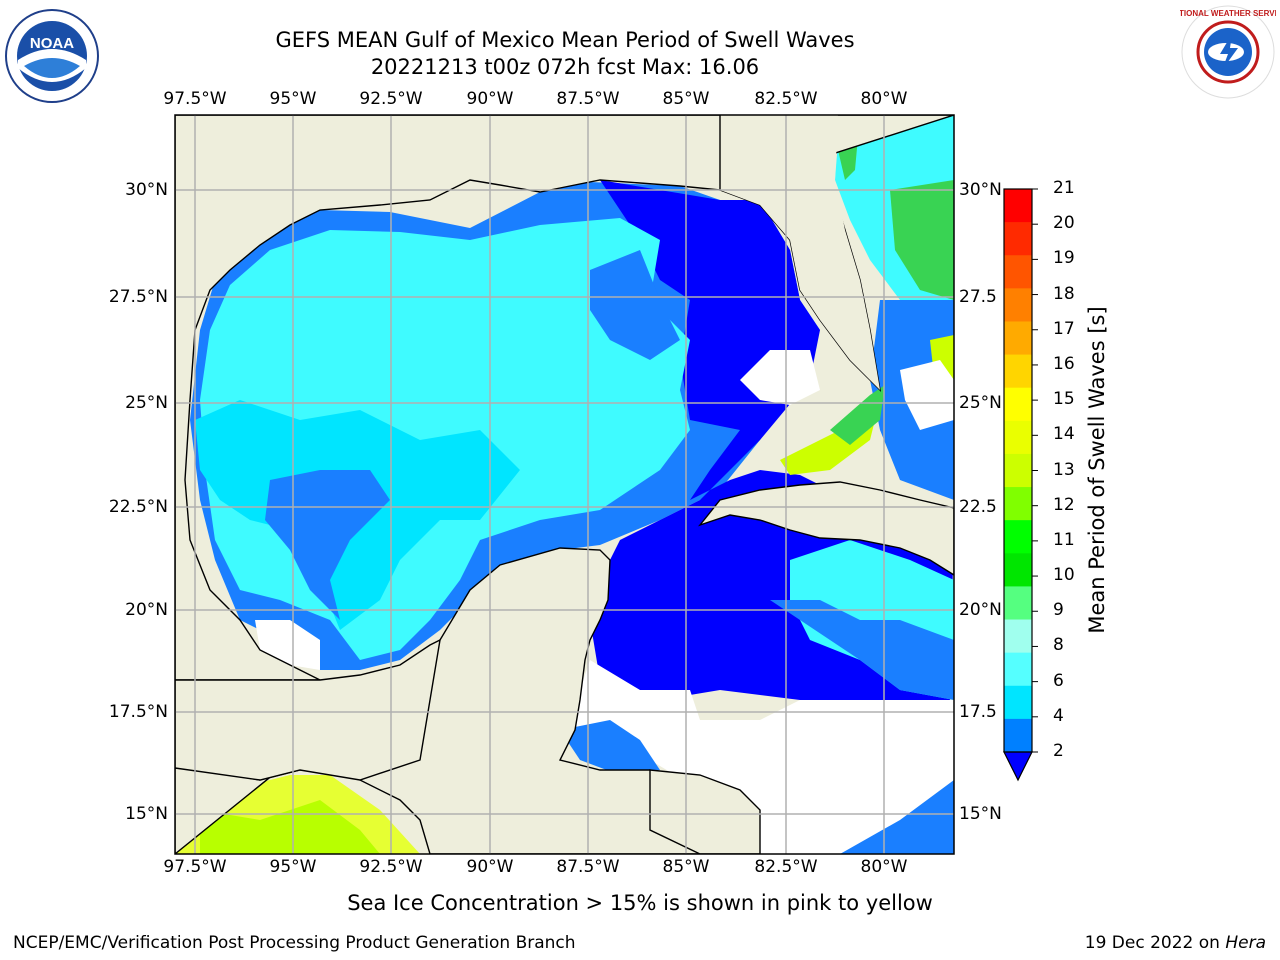 Image resolution: width=1280 pixels, height=960 pixels. Describe the element at coordinates (980, 190) in the screenshot. I see `lat-label-right: 30°N` at that location.